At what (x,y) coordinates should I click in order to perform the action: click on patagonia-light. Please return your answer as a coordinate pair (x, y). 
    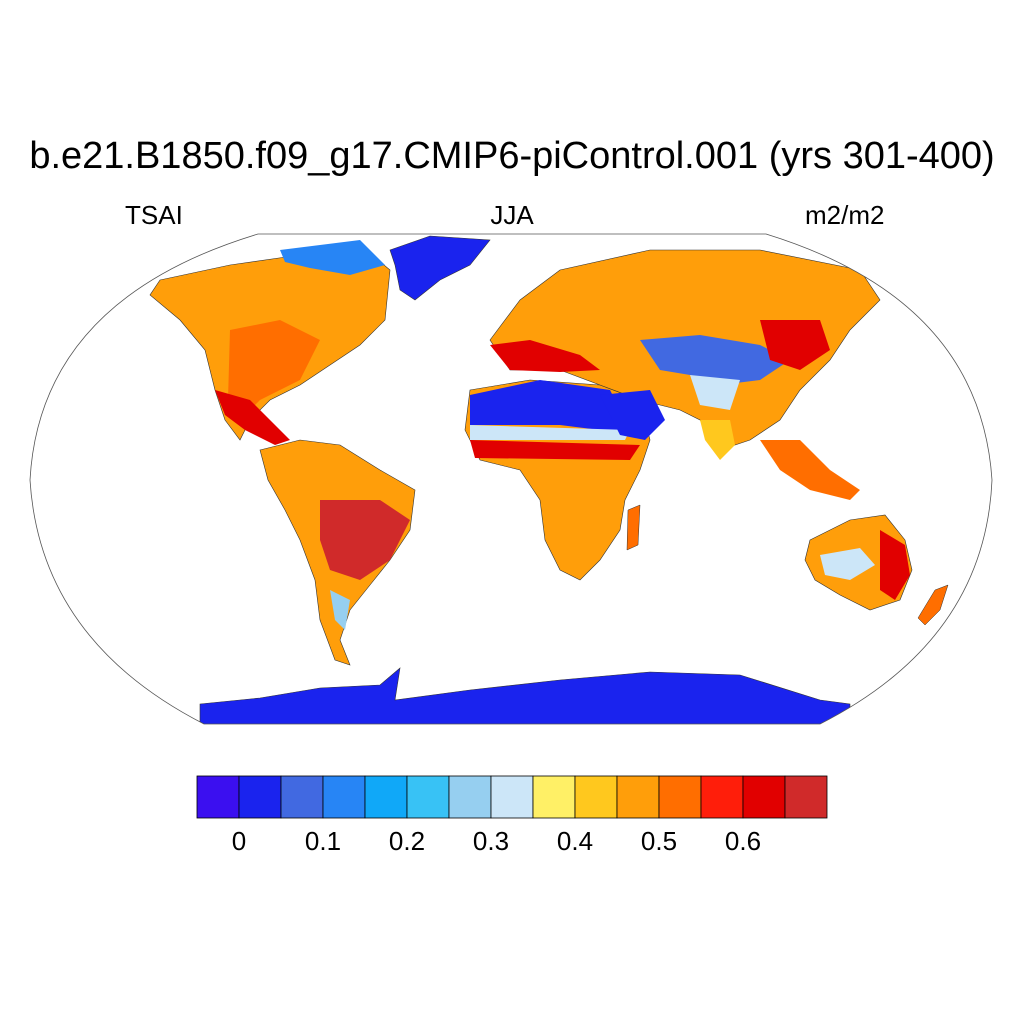
    Looking at the image, I should click on (340, 610).